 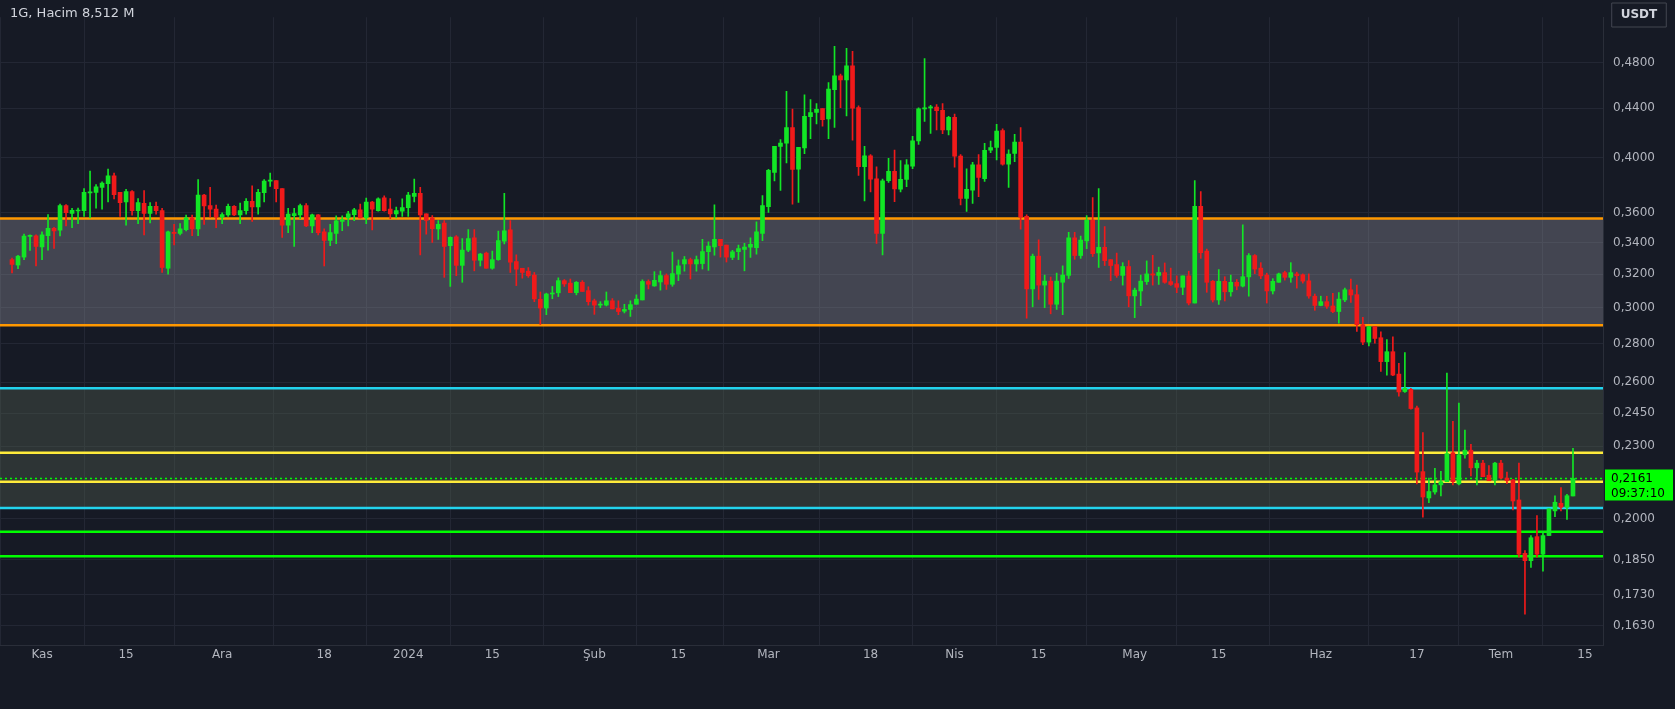 I want to click on y-tick-label: 0,1730, so click(x=1634, y=593).